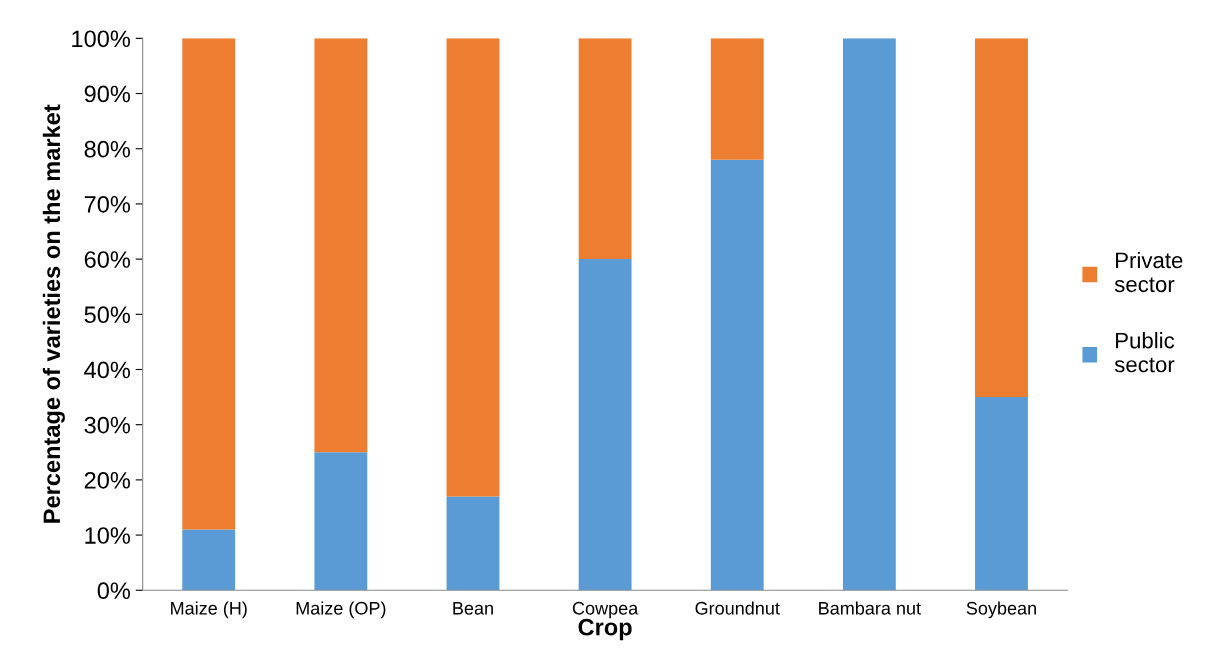  What do you see at coordinates (107, 480) in the screenshot?
I see `y-tick-label: 20%` at bounding box center [107, 480].